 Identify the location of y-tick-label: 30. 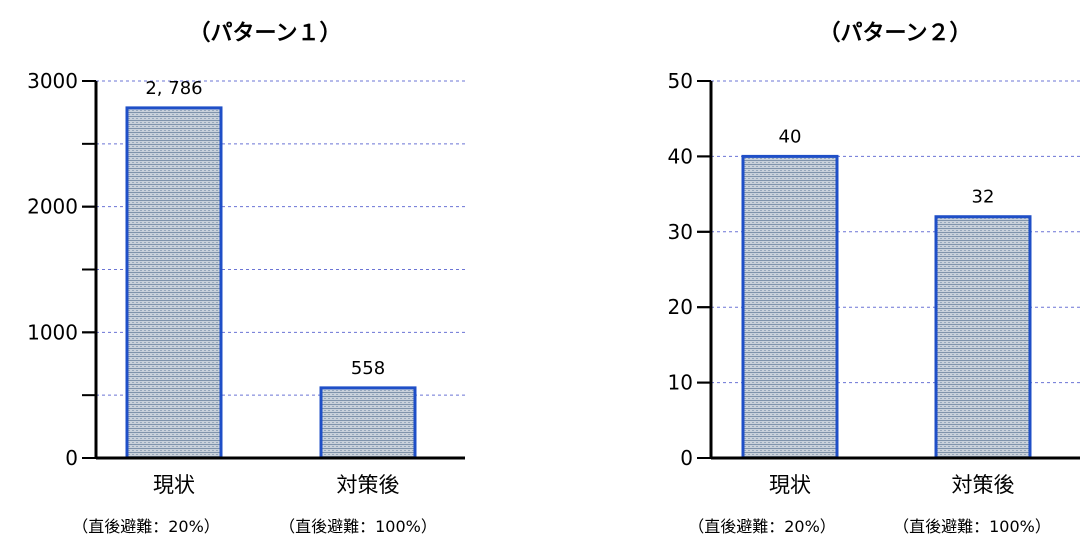
(680, 232).